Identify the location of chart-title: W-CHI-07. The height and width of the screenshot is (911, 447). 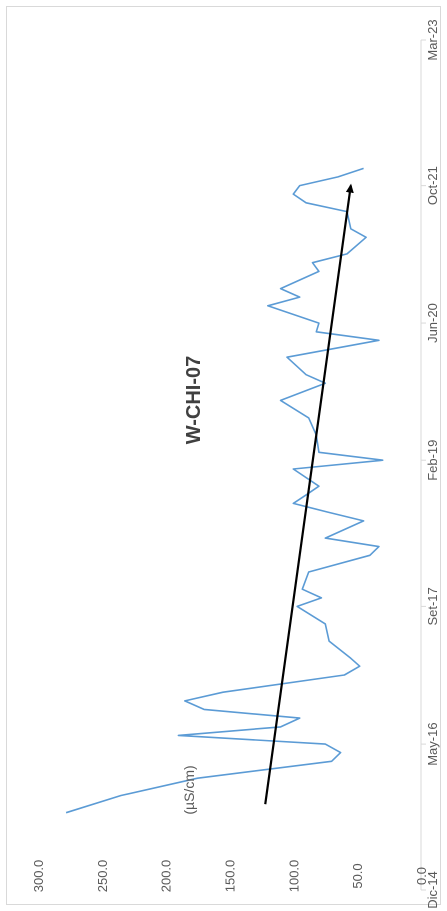
(194, 400).